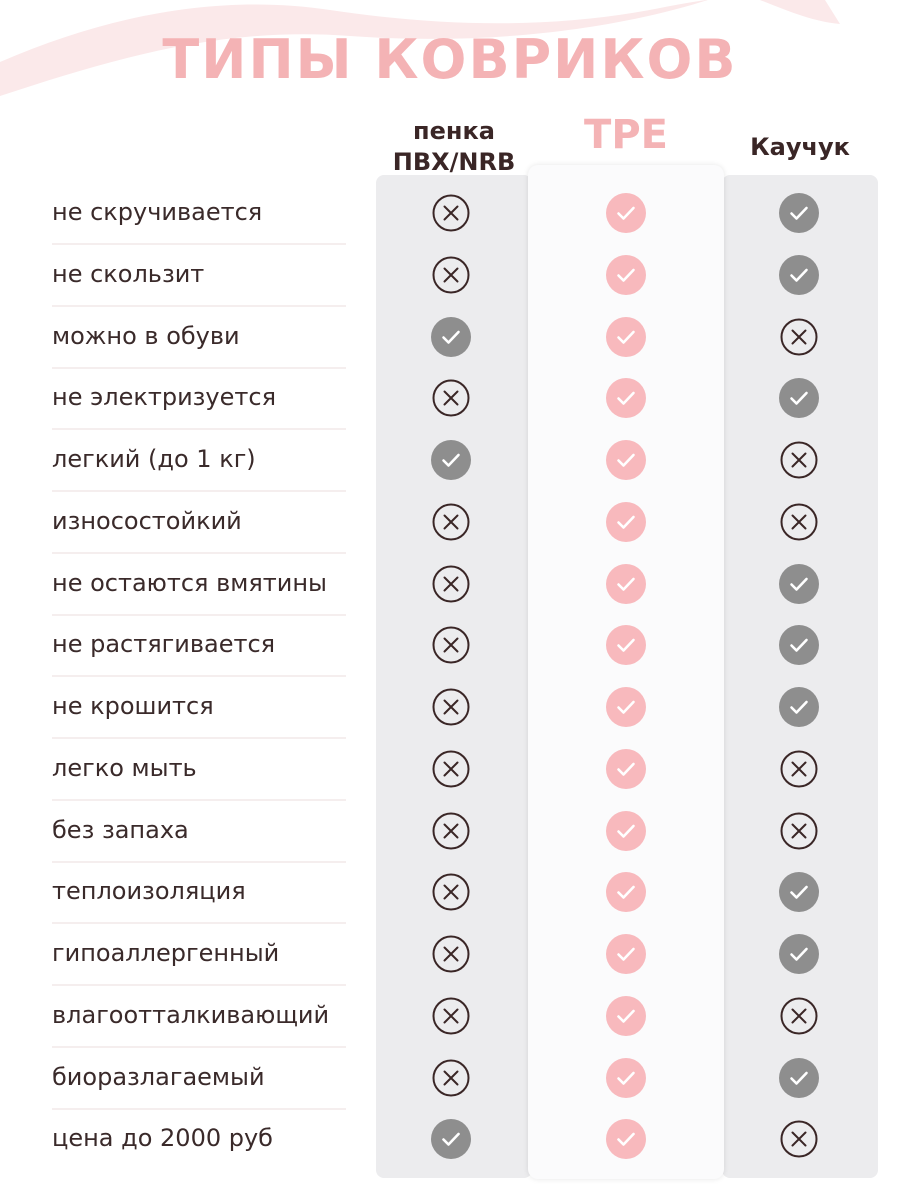 This screenshot has width=900, height=1200. What do you see at coordinates (454, 131) in the screenshot?
I see `column-header-pvc-line1: пенка` at bounding box center [454, 131].